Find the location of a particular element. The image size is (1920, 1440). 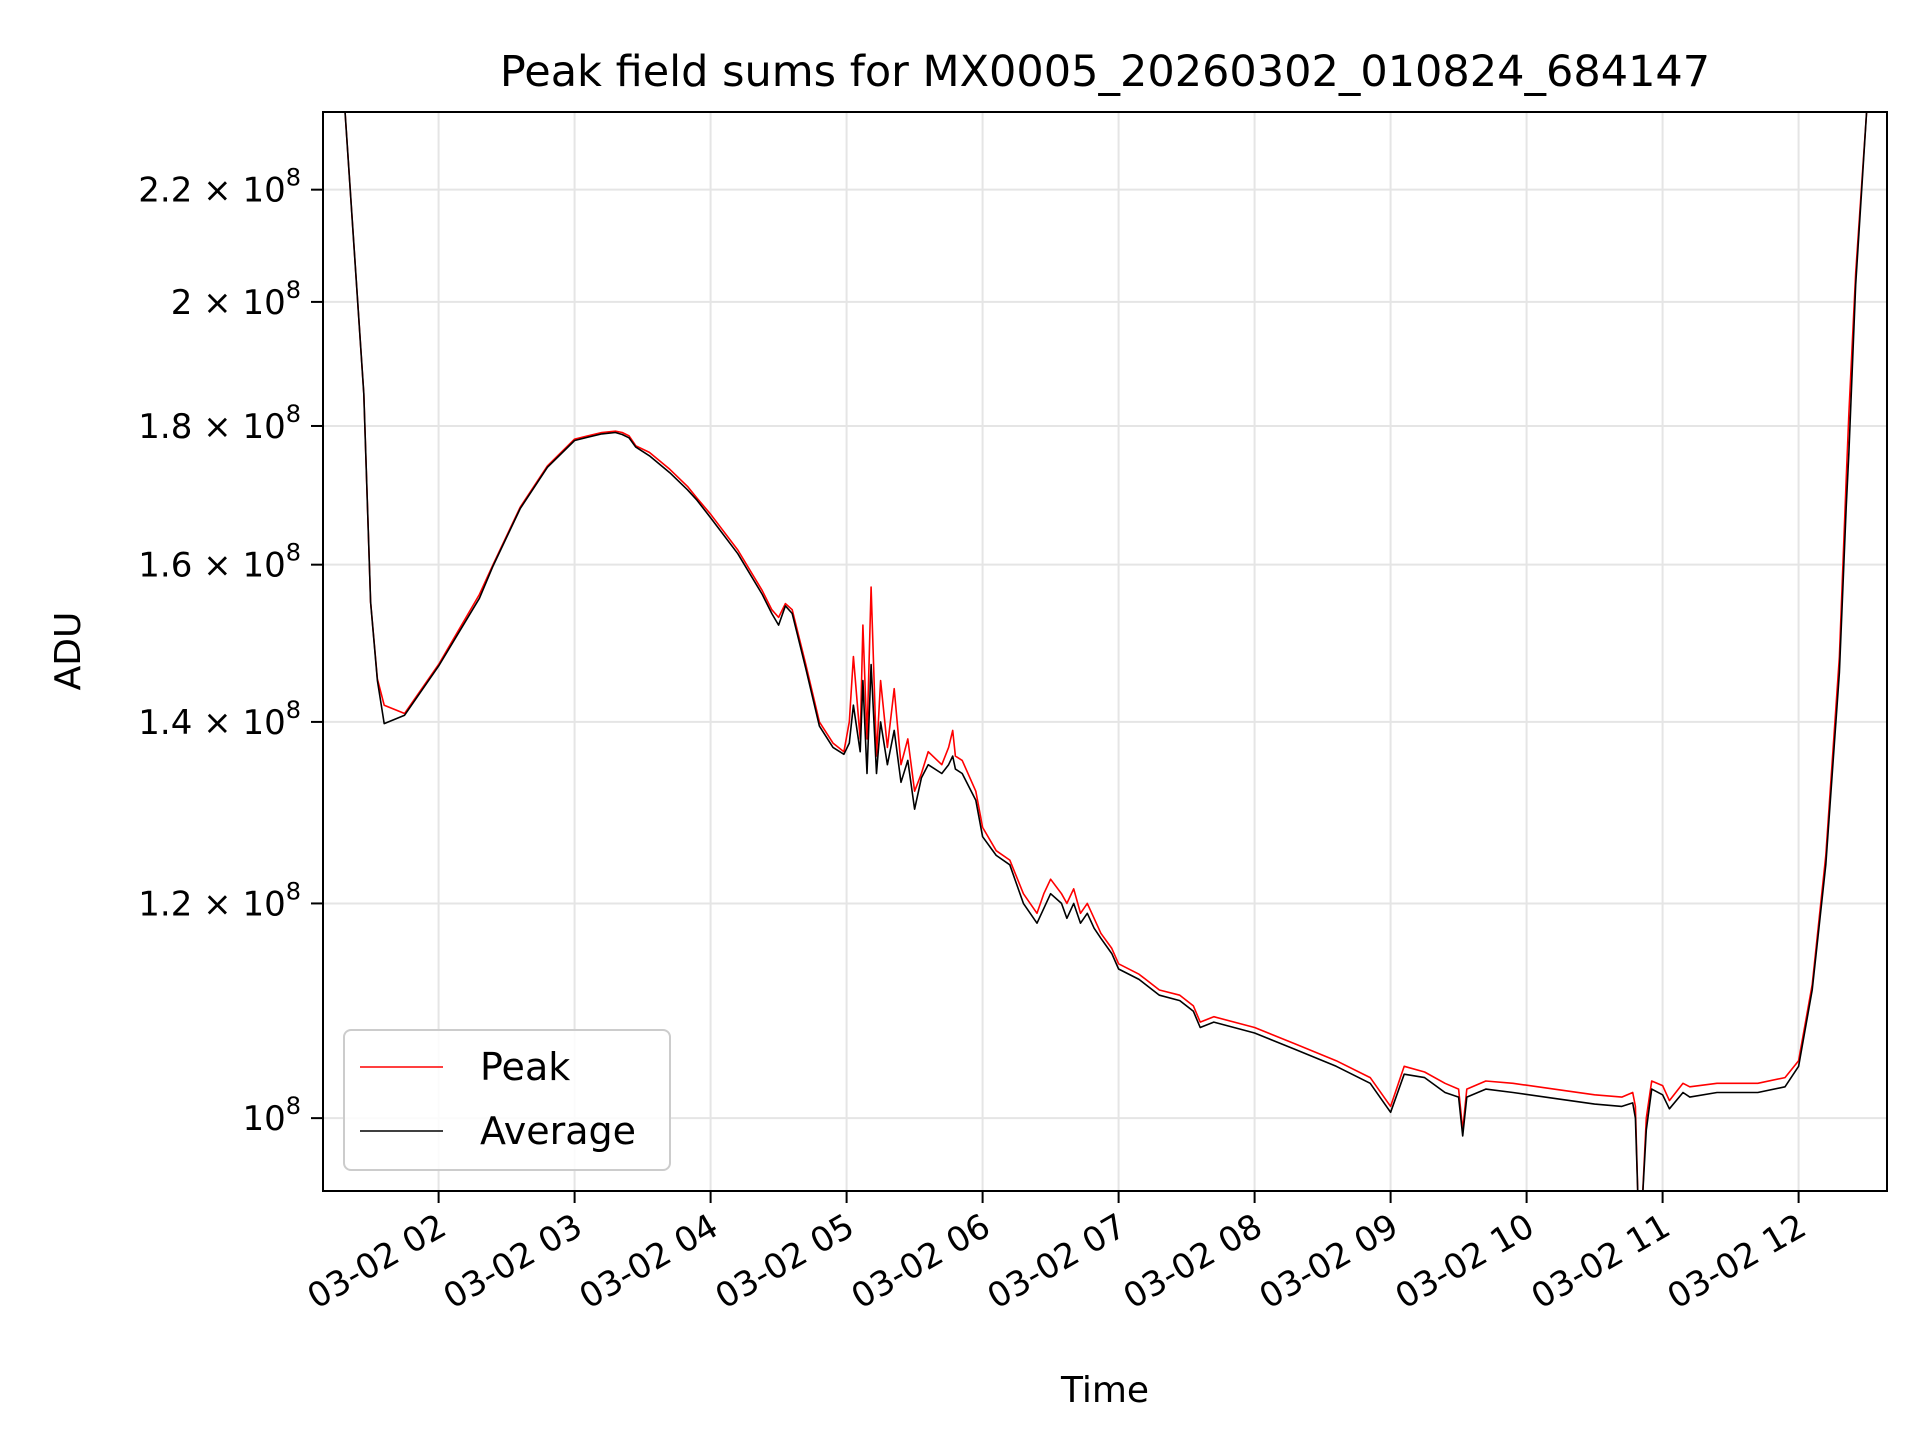

x-tick-label: 03-02 10 is located at coordinates (1465, 1261).